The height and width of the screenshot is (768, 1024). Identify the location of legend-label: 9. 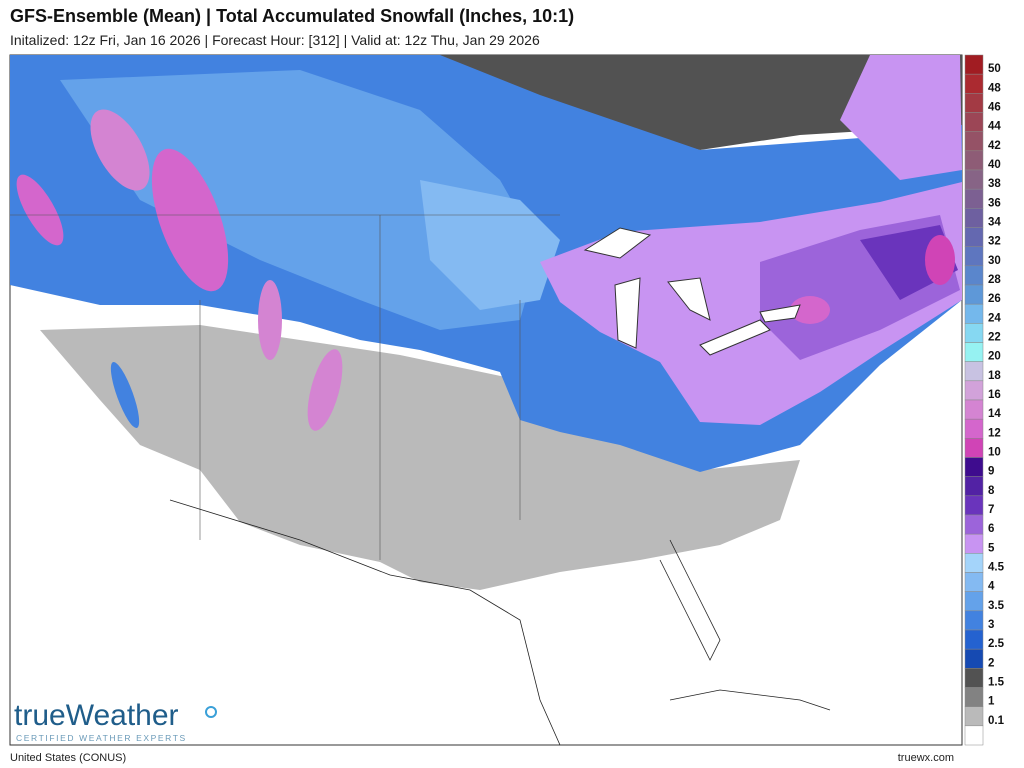
(991, 472).